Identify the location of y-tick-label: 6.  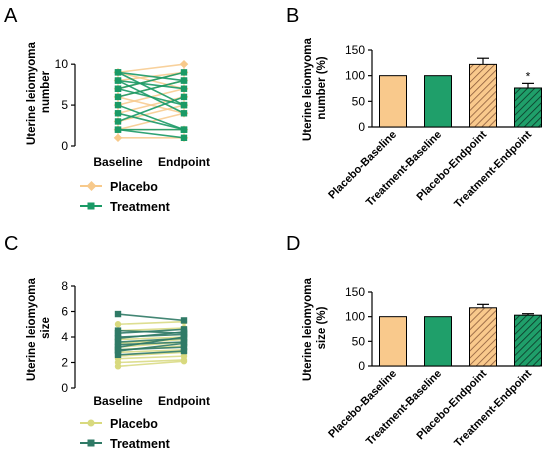
(64, 312).